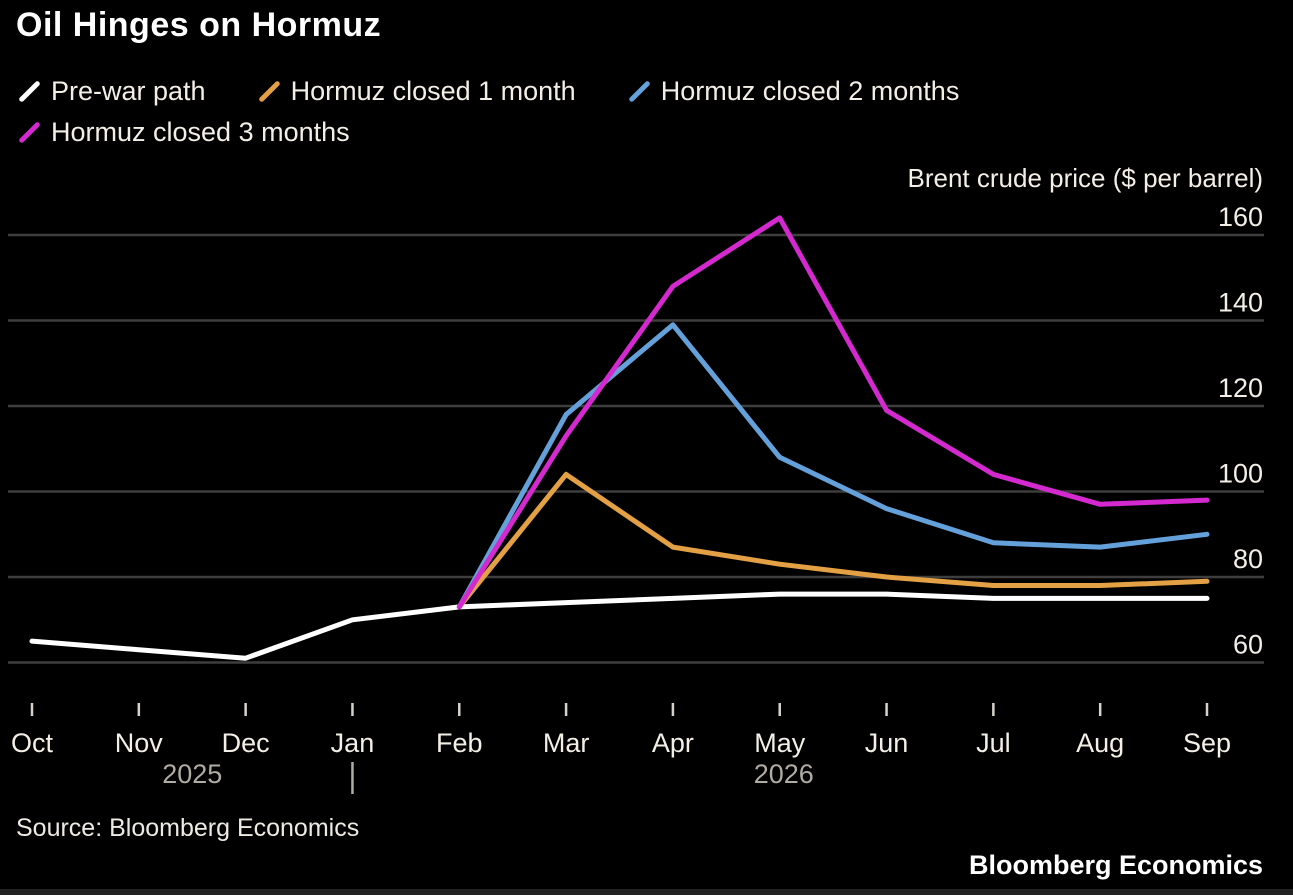 The image size is (1293, 895). I want to click on x-tick-label-nov: Nov, so click(139, 743).